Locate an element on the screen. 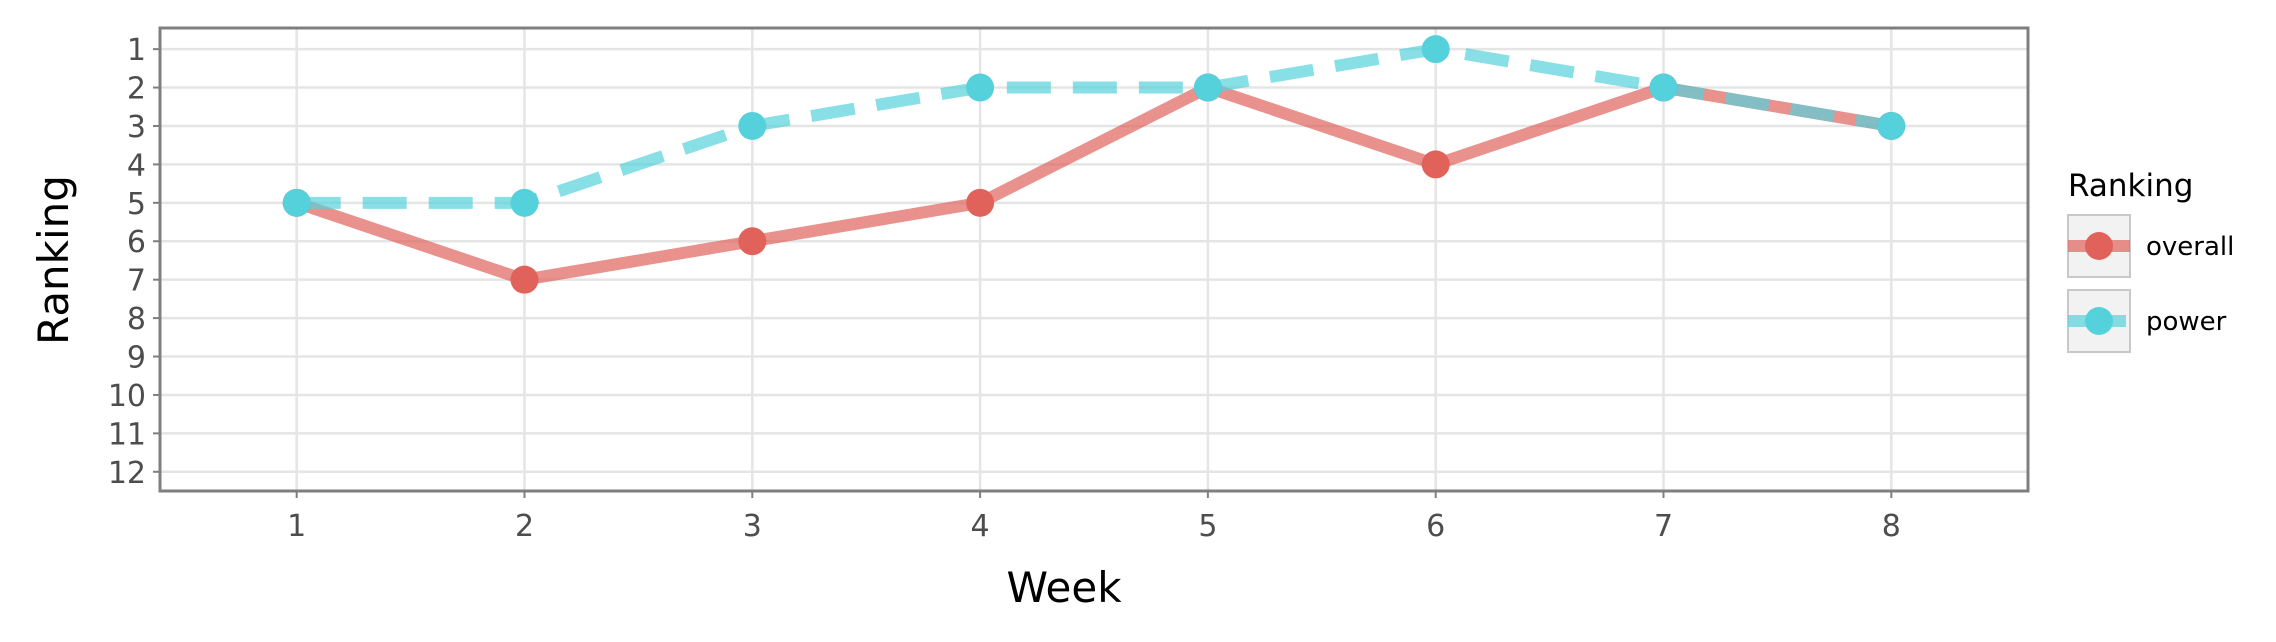  y-tick-label: 6 is located at coordinates (136, 242).